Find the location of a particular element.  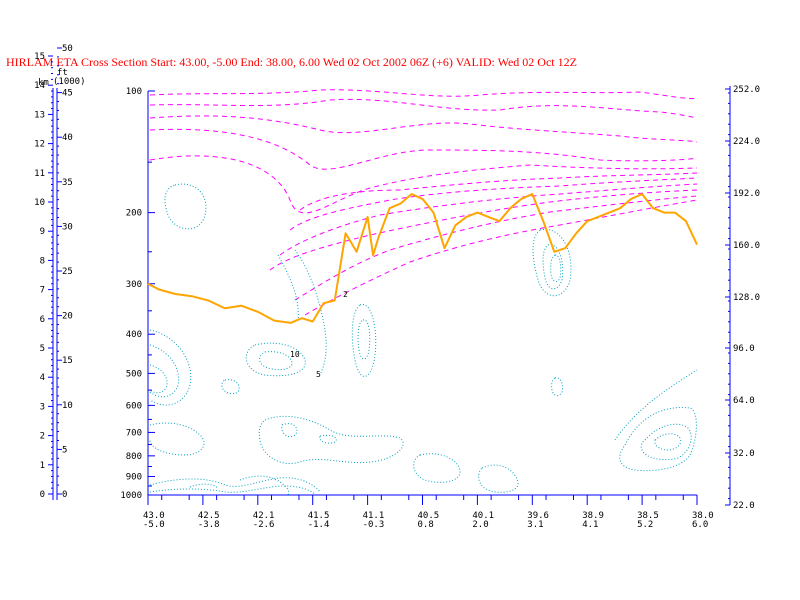

x-tick-lon-label: 3.1 is located at coordinates (535, 525).